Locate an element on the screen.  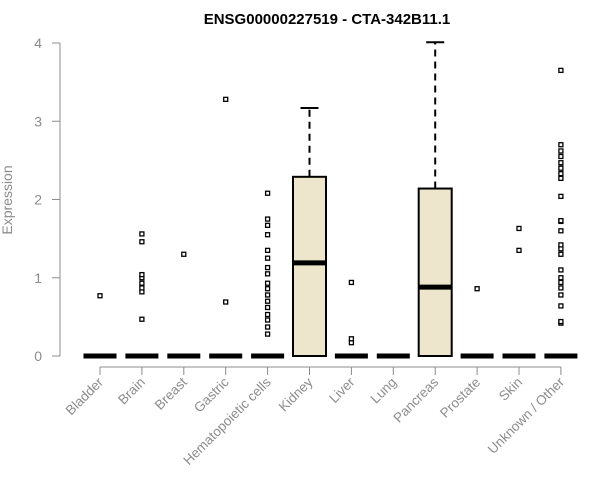
x-tick-label: Brain is located at coordinates (131, 391).